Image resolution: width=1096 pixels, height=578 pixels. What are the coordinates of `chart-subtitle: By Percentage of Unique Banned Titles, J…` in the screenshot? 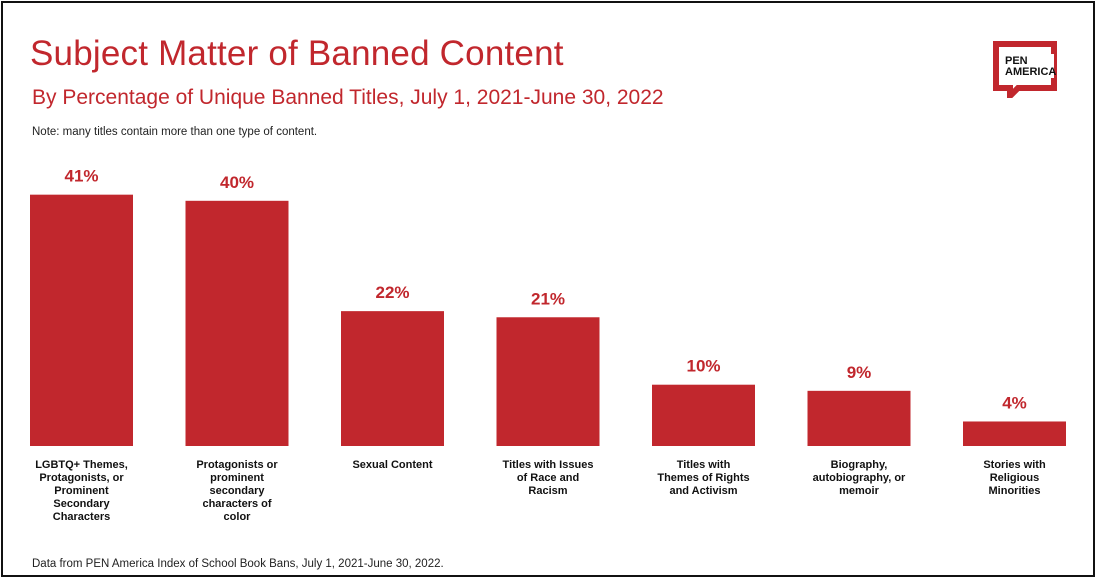 It's located at (348, 97).